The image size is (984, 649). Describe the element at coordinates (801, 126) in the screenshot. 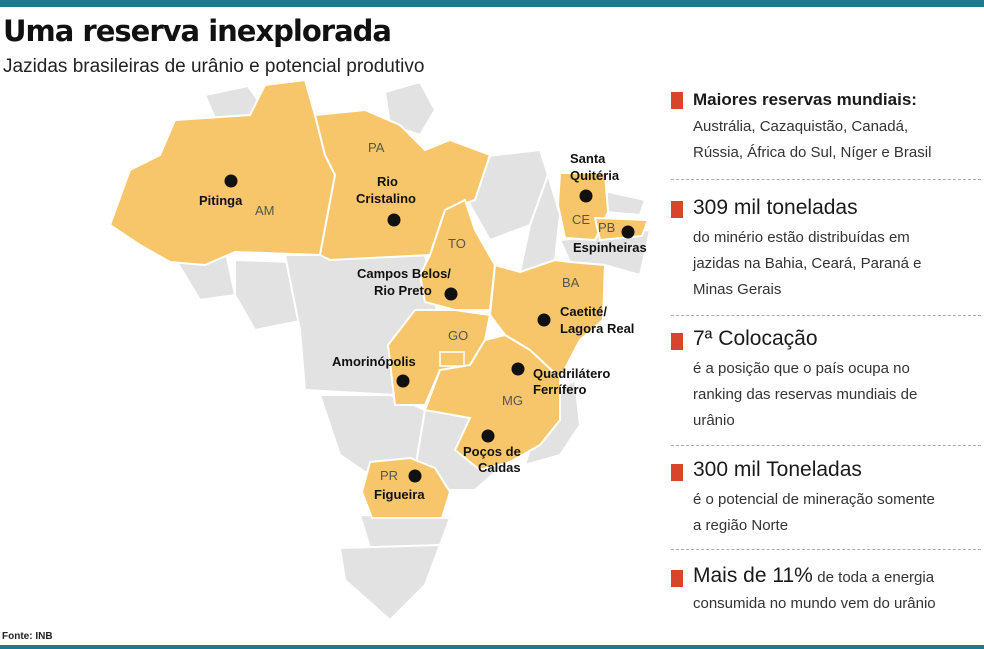

I see `fact-body-line: Austrália, Cazaquistão, Canadá,` at that location.